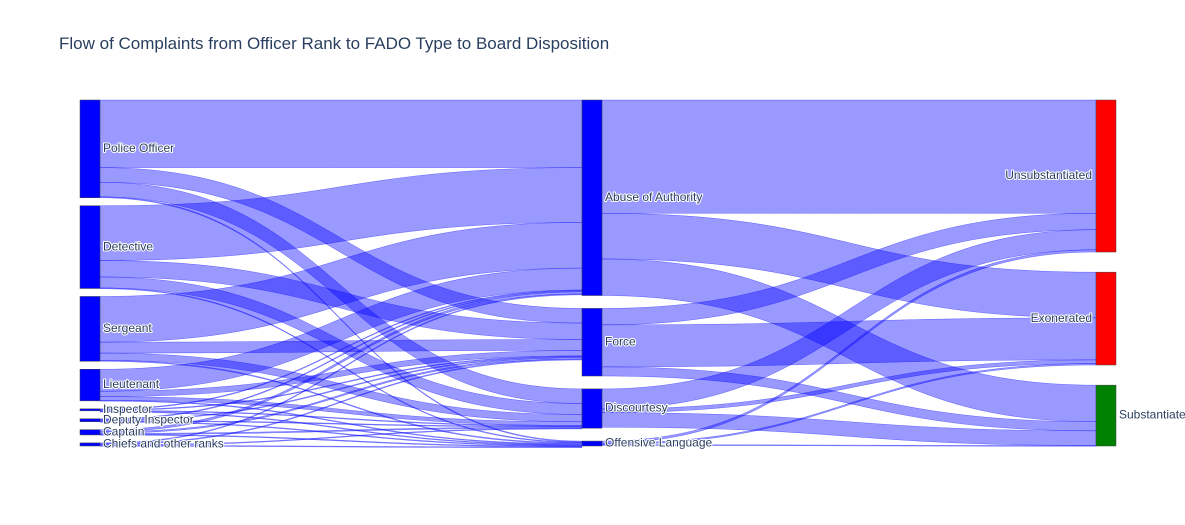 This screenshot has width=1185, height=525. Describe the element at coordinates (163, 444) in the screenshot. I see `node-label-chiefs: Chiefs and other ranks` at that location.